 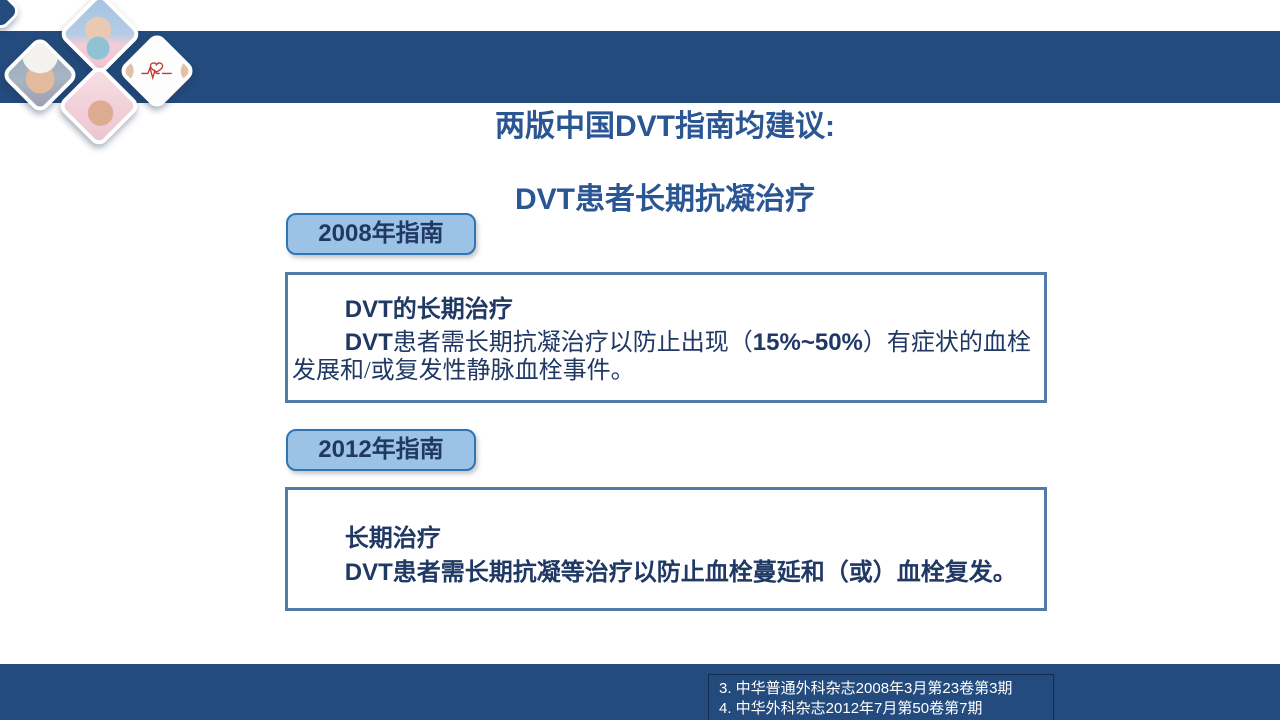 What do you see at coordinates (680, 572) in the screenshot?
I see `guideline-2012-body: DVT患者需长期抗凝等治疗以防止血栓蔓延和（或）血栓复发。` at bounding box center [680, 572].